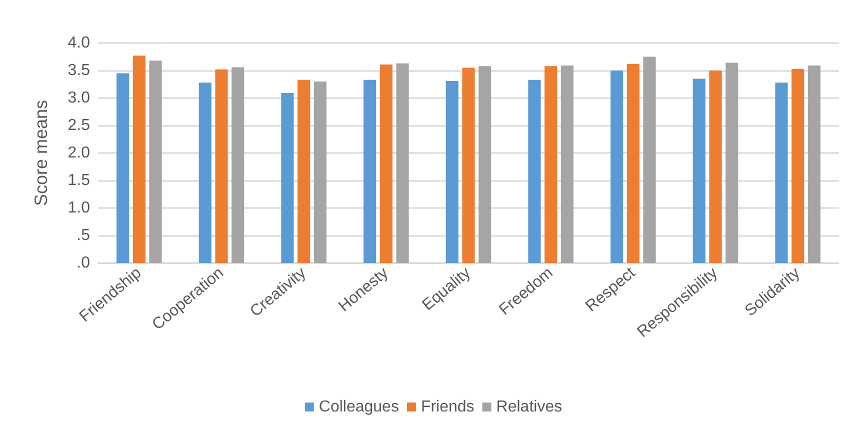  What do you see at coordinates (83, 263) in the screenshot?
I see `y-tick-label: .0` at bounding box center [83, 263].